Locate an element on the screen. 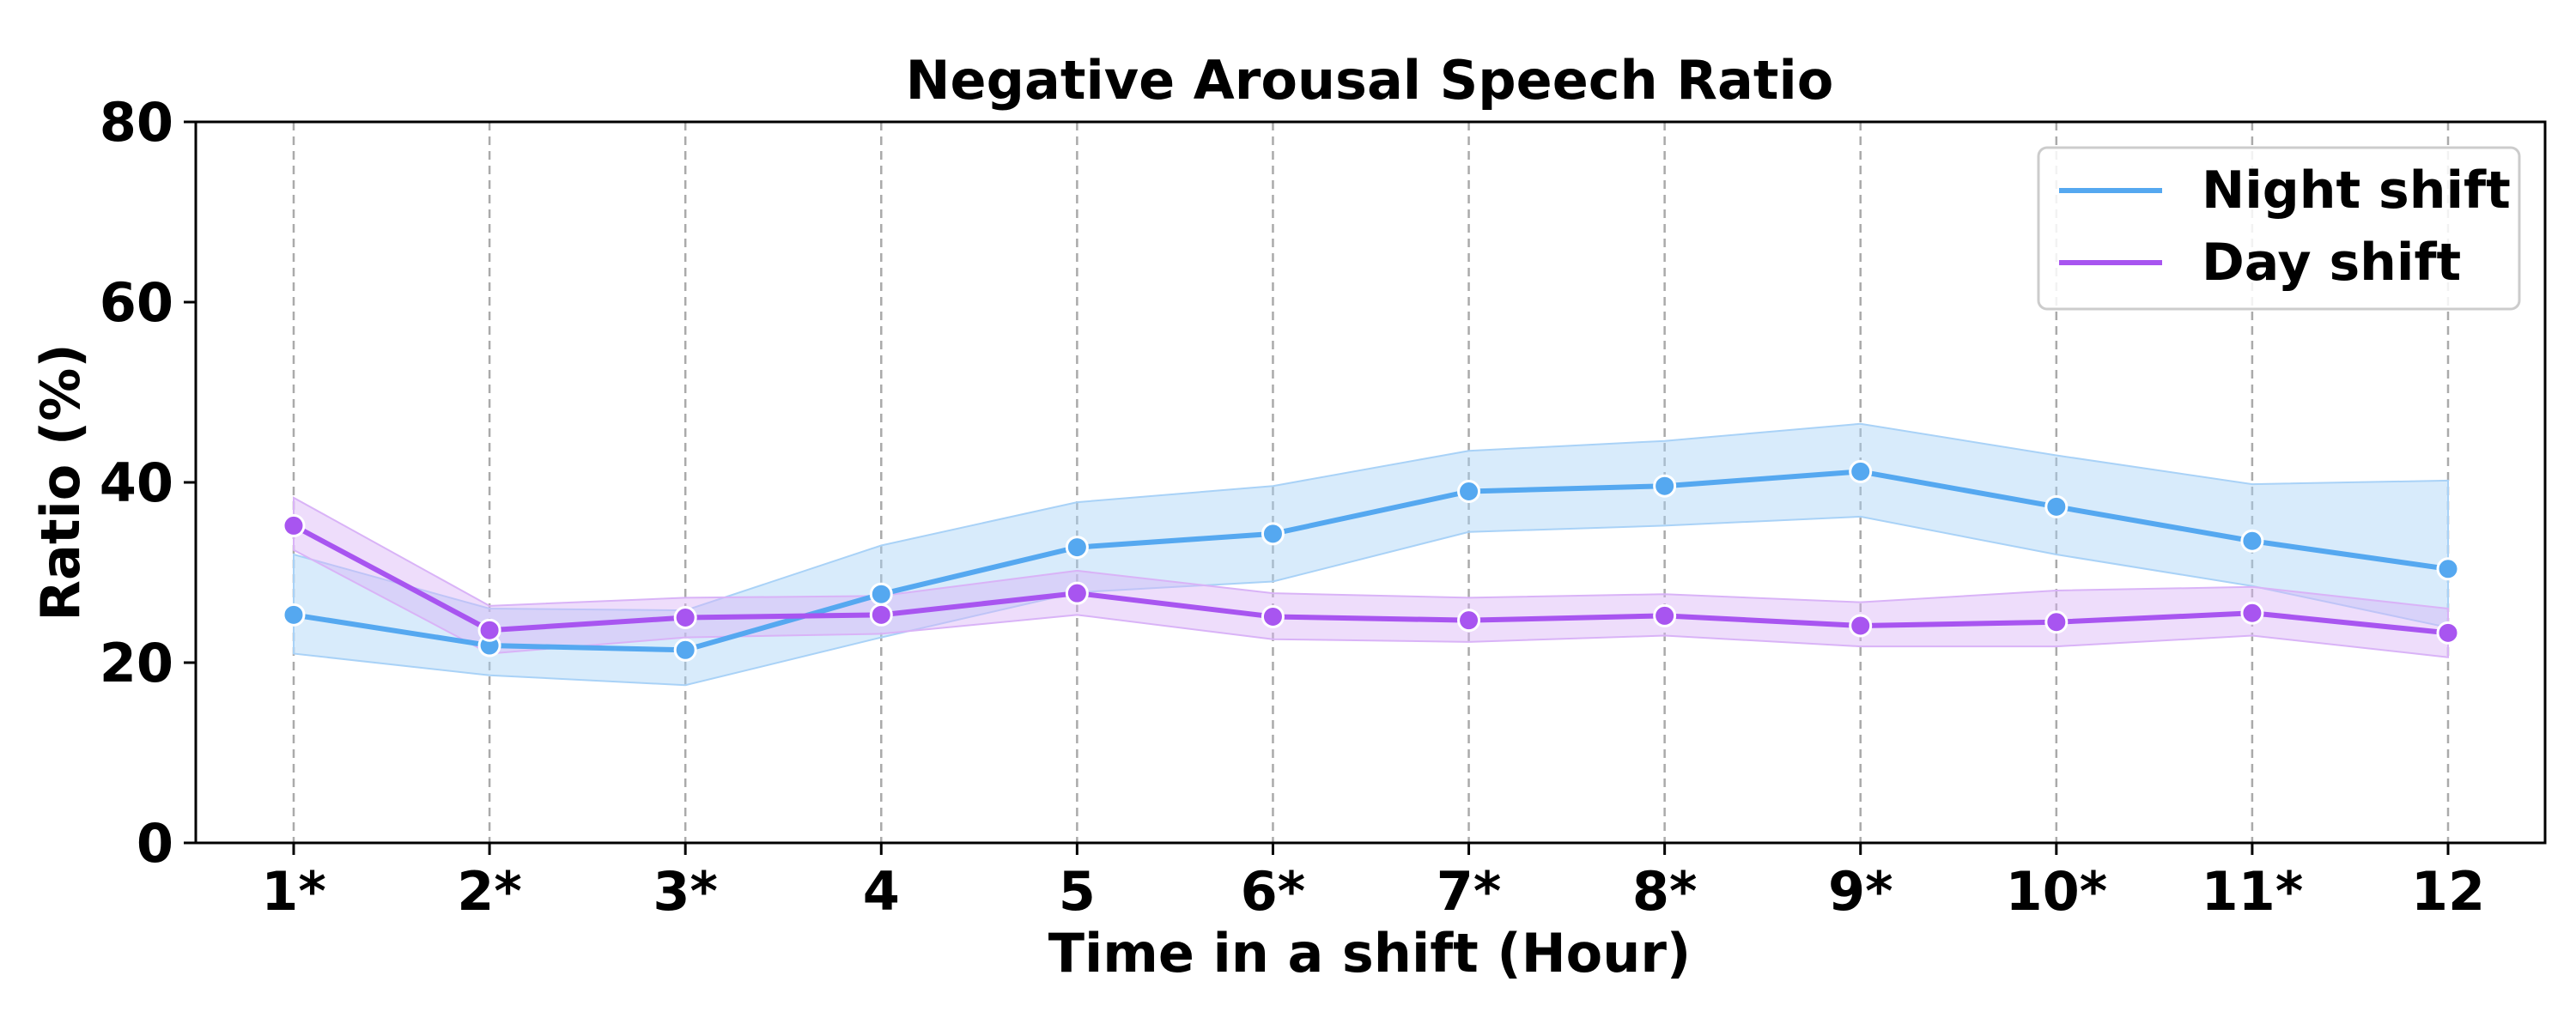  x-tick-label-2: 3* is located at coordinates (685, 891).